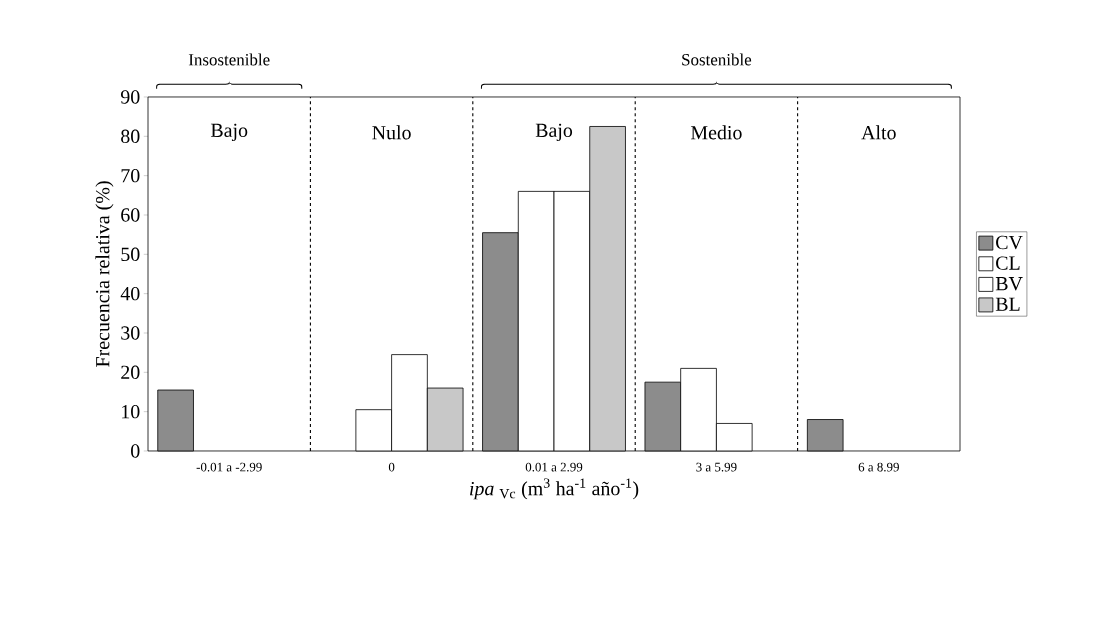 The image size is (1094, 642). What do you see at coordinates (878, 132) in the screenshot?
I see `annotation: Alto` at bounding box center [878, 132].